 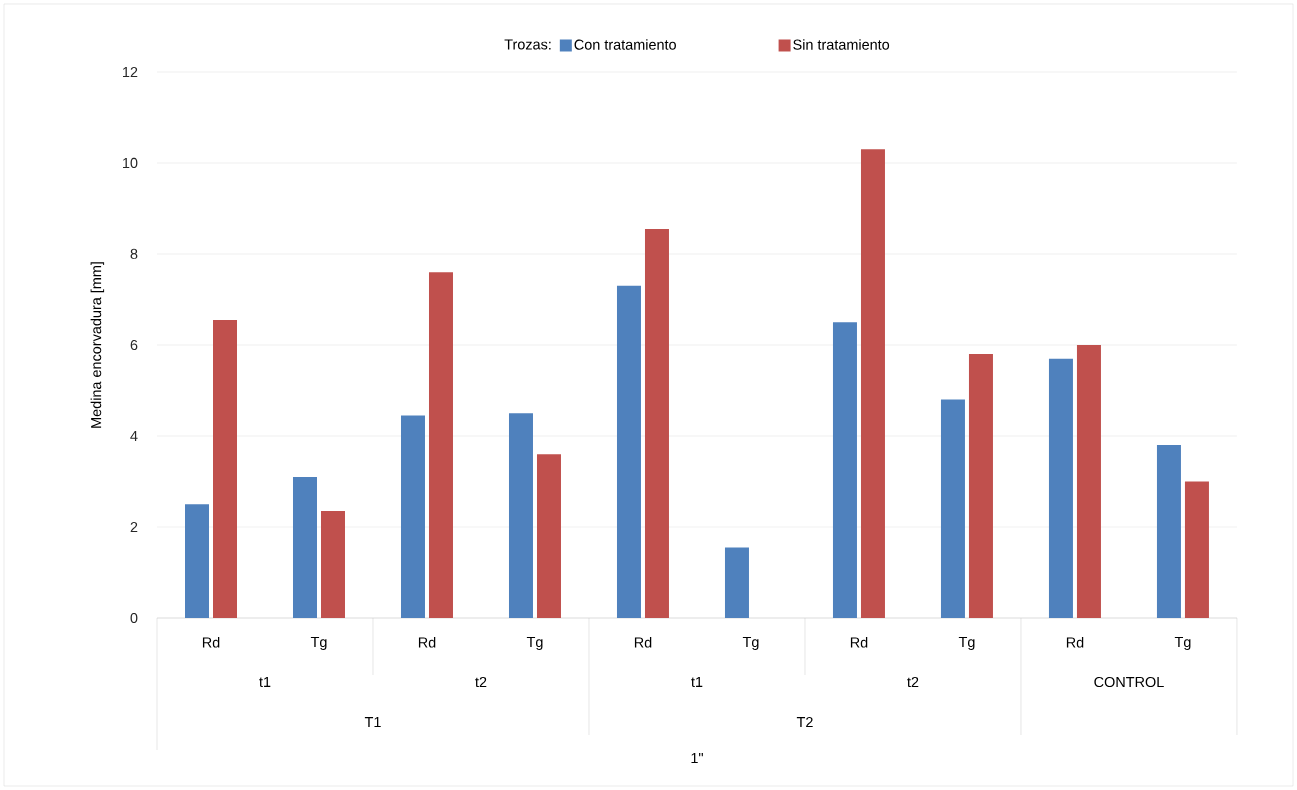 I want to click on legend-label: Con tratamiento, so click(x=625, y=44).